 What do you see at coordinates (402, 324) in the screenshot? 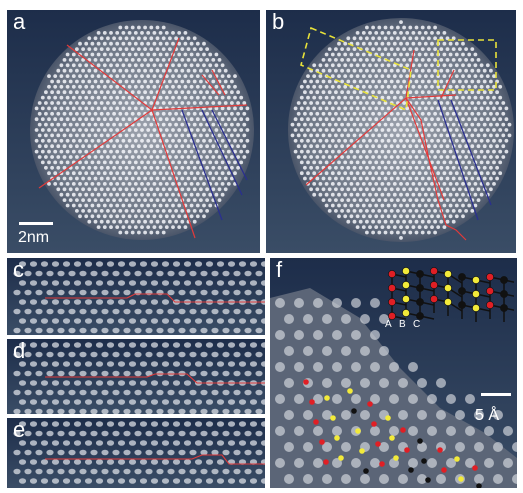
I see `inset-letter-b: B` at bounding box center [402, 324].